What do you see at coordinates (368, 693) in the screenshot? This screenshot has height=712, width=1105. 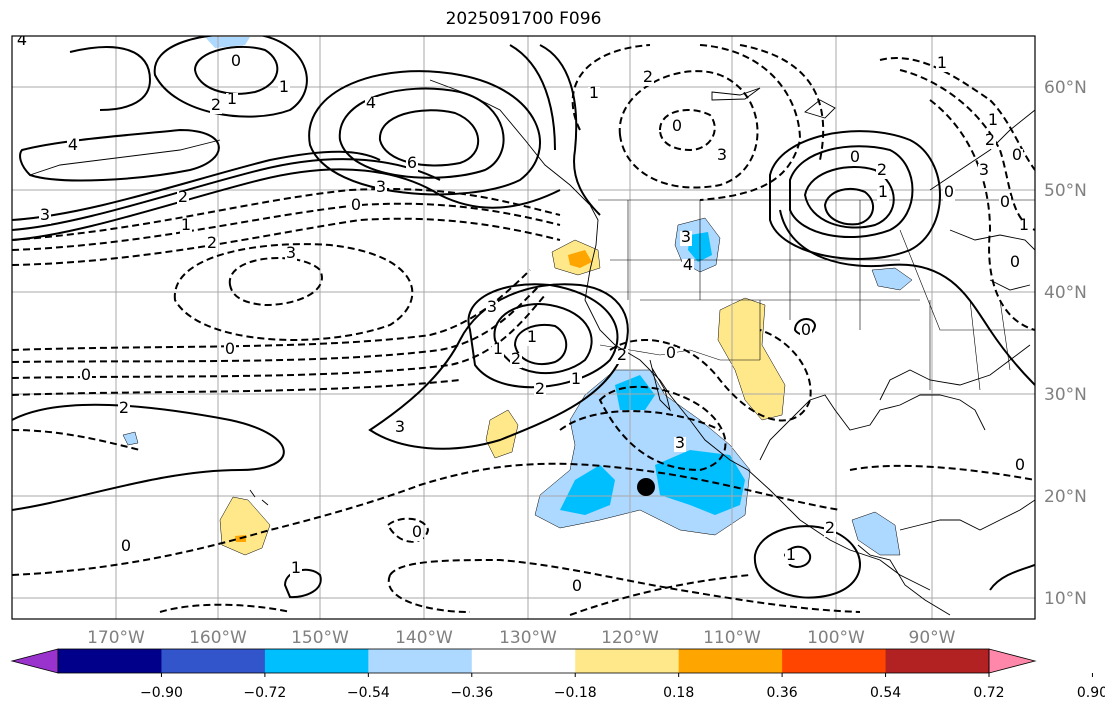 I see `colorbar-tick-label: −0.54` at bounding box center [368, 693].